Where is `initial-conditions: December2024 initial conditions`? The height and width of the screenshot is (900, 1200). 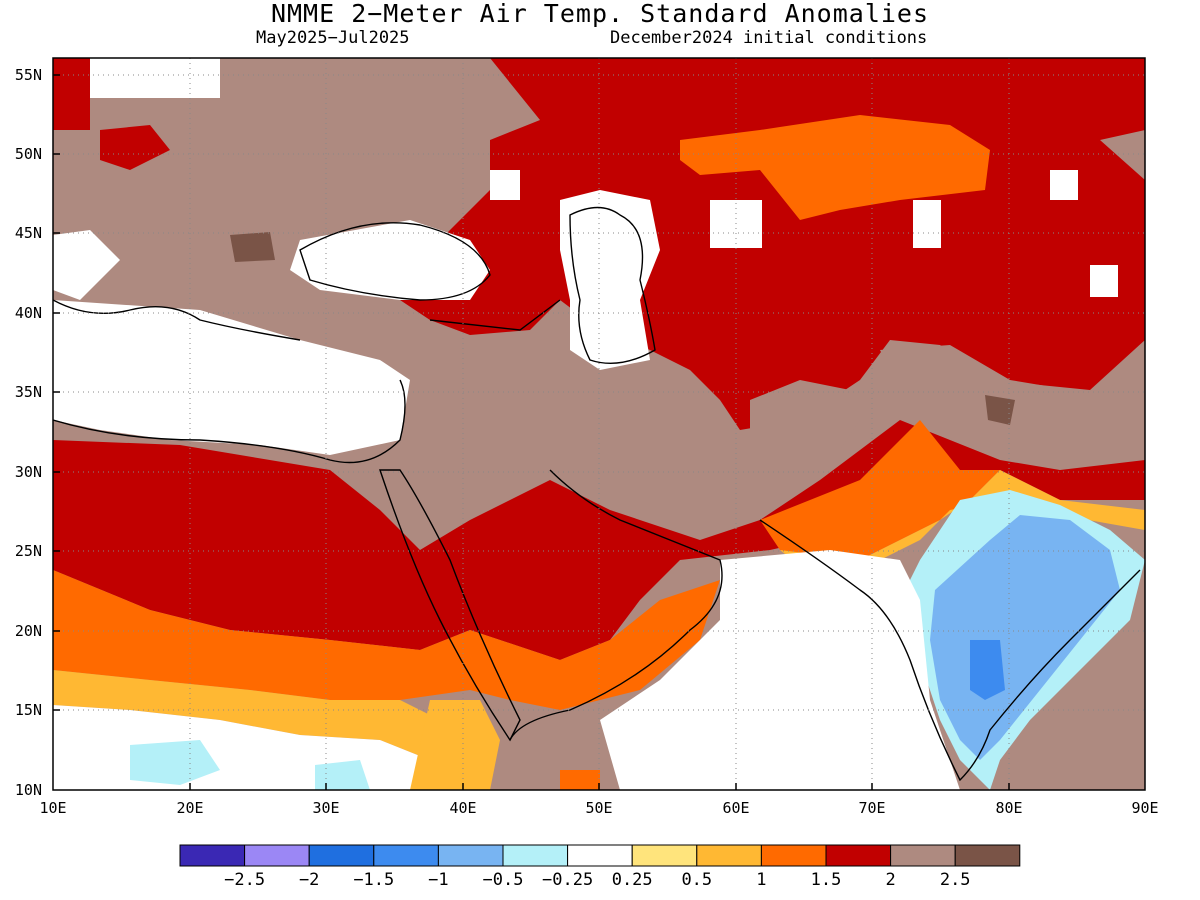
initial-conditions: December2024 initial conditions is located at coordinates (769, 38).